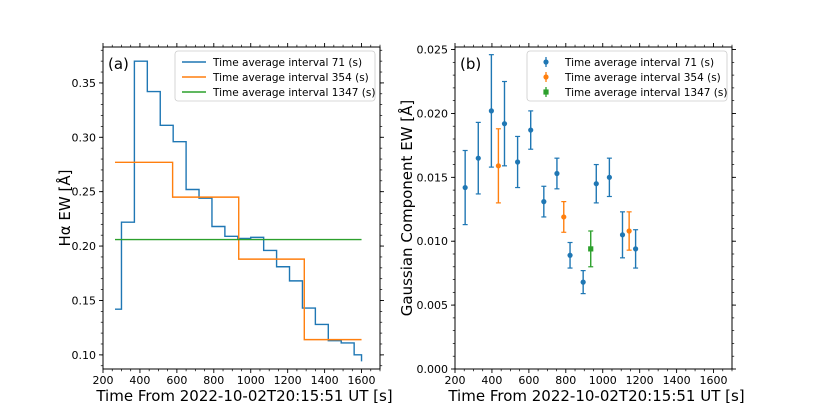  I want to click on y-tick-label: 0.000, so click(433, 369).